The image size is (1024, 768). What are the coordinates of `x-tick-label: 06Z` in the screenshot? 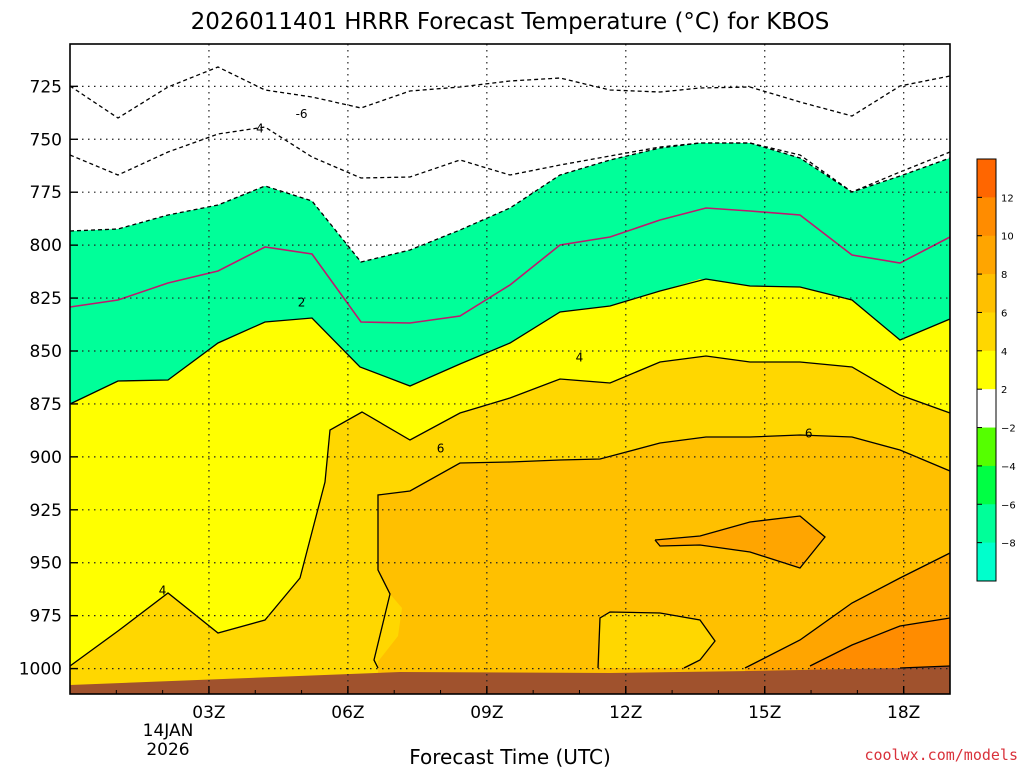 It's located at (347, 713).